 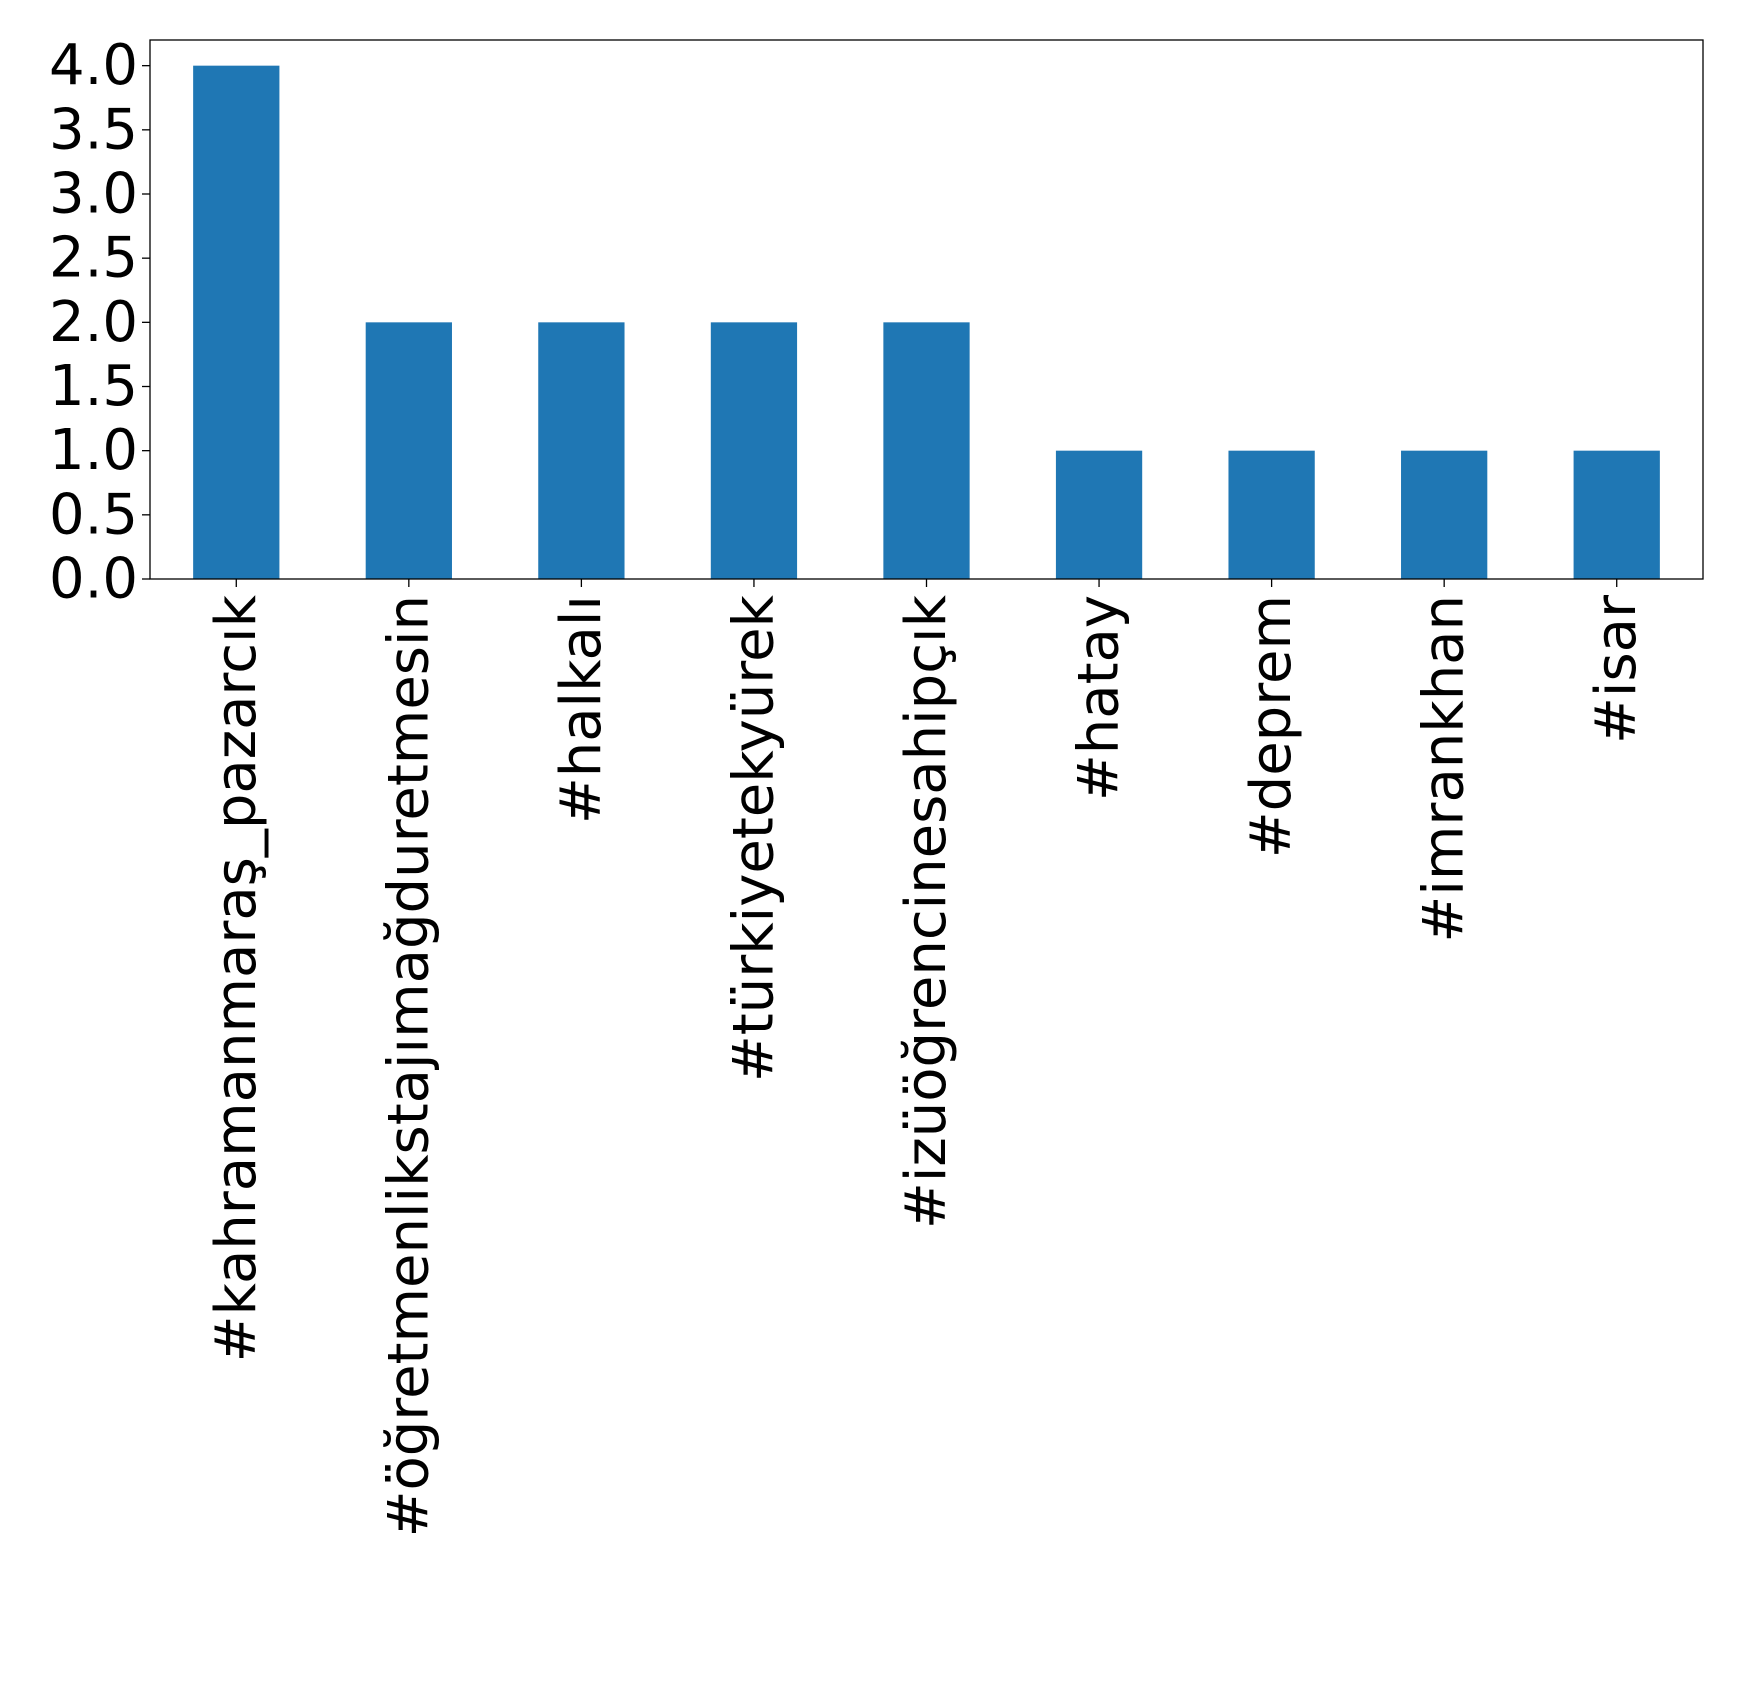 I want to click on x-tick-label: #halkalı, so click(x=581, y=709).